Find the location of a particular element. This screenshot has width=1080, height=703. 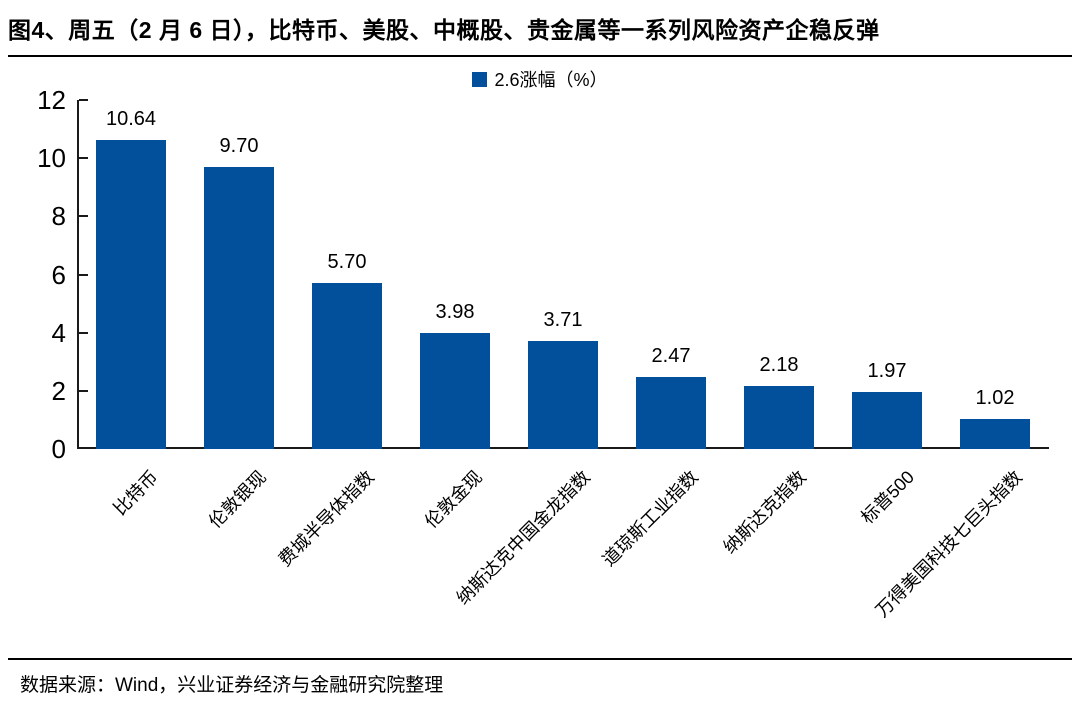

y-tick-label: 2 is located at coordinates (58, 390).